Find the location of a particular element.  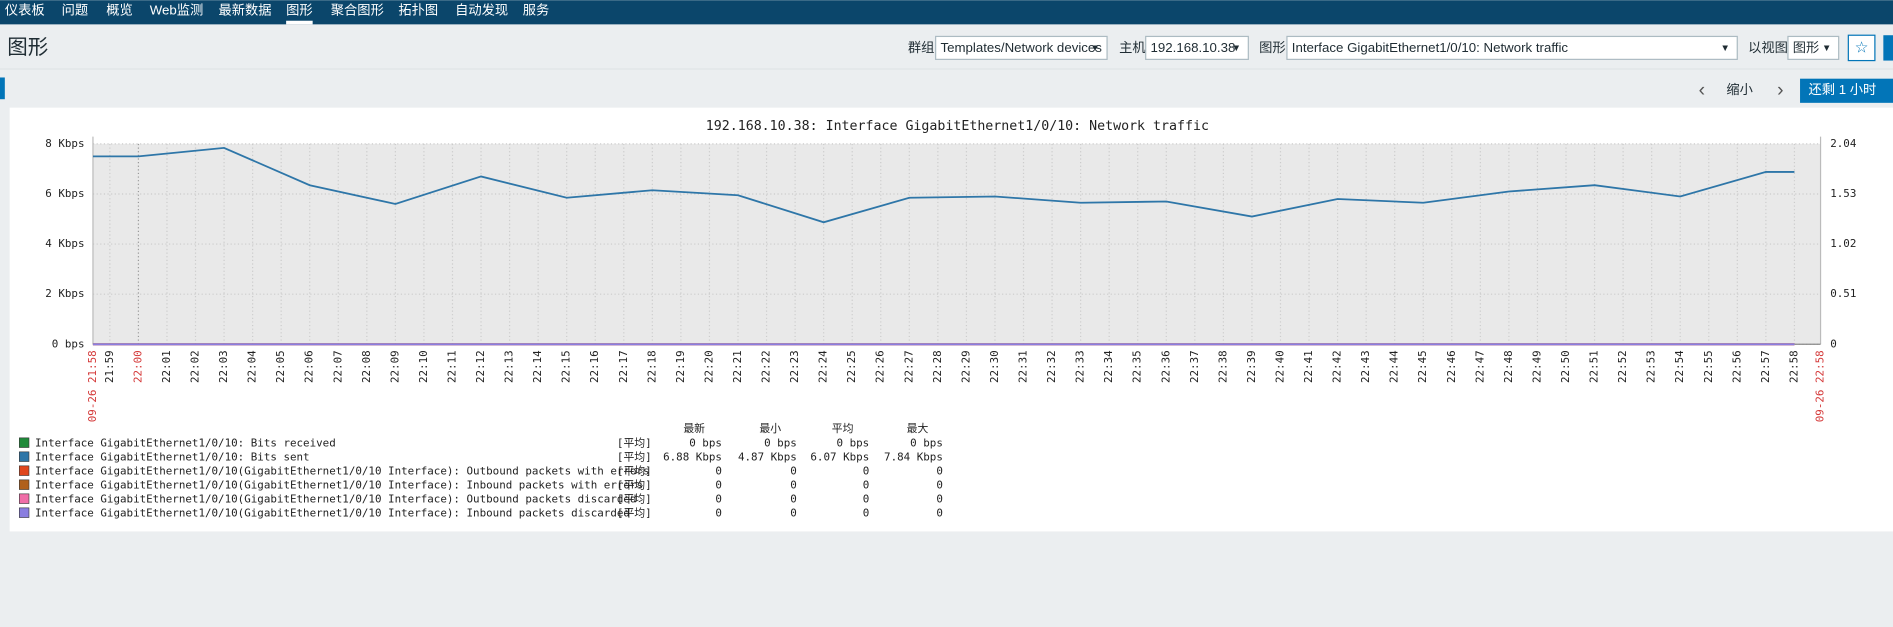

x-tick-label: 22:52 is located at coordinates (1622, 366).